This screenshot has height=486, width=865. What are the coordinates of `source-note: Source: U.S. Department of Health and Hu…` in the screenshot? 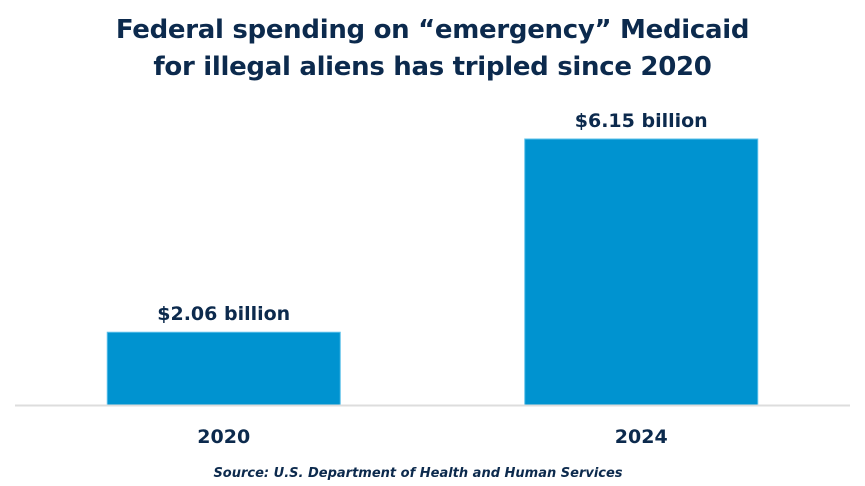 It's located at (418, 473).